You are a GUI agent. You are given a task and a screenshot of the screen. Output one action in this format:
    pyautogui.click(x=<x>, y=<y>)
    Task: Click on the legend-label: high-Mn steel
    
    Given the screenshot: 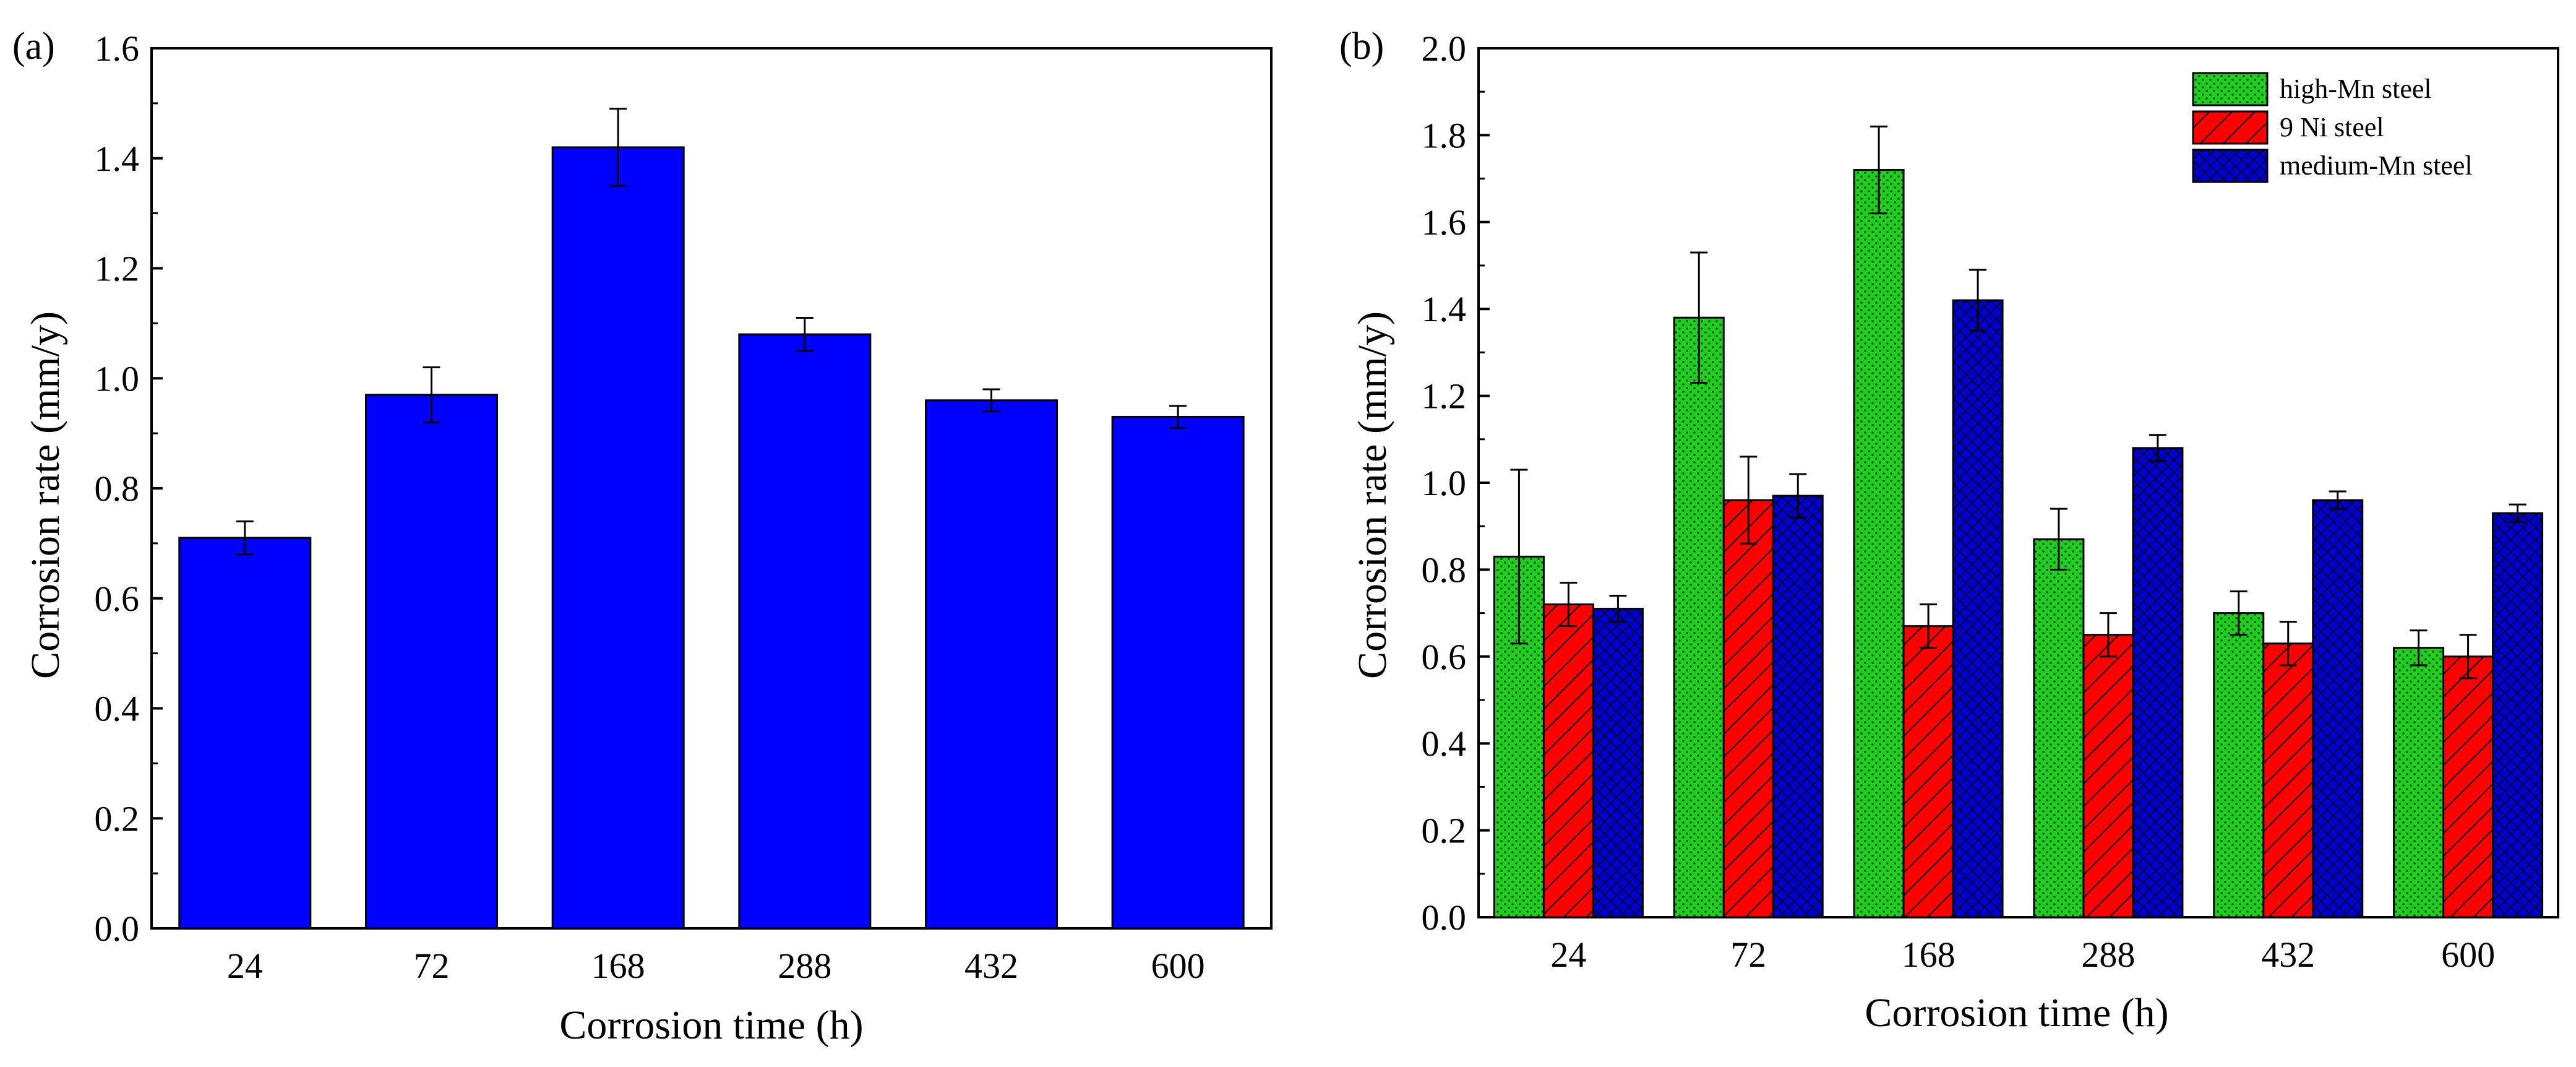 What is the action you would take?
    pyautogui.click(x=2356, y=89)
    